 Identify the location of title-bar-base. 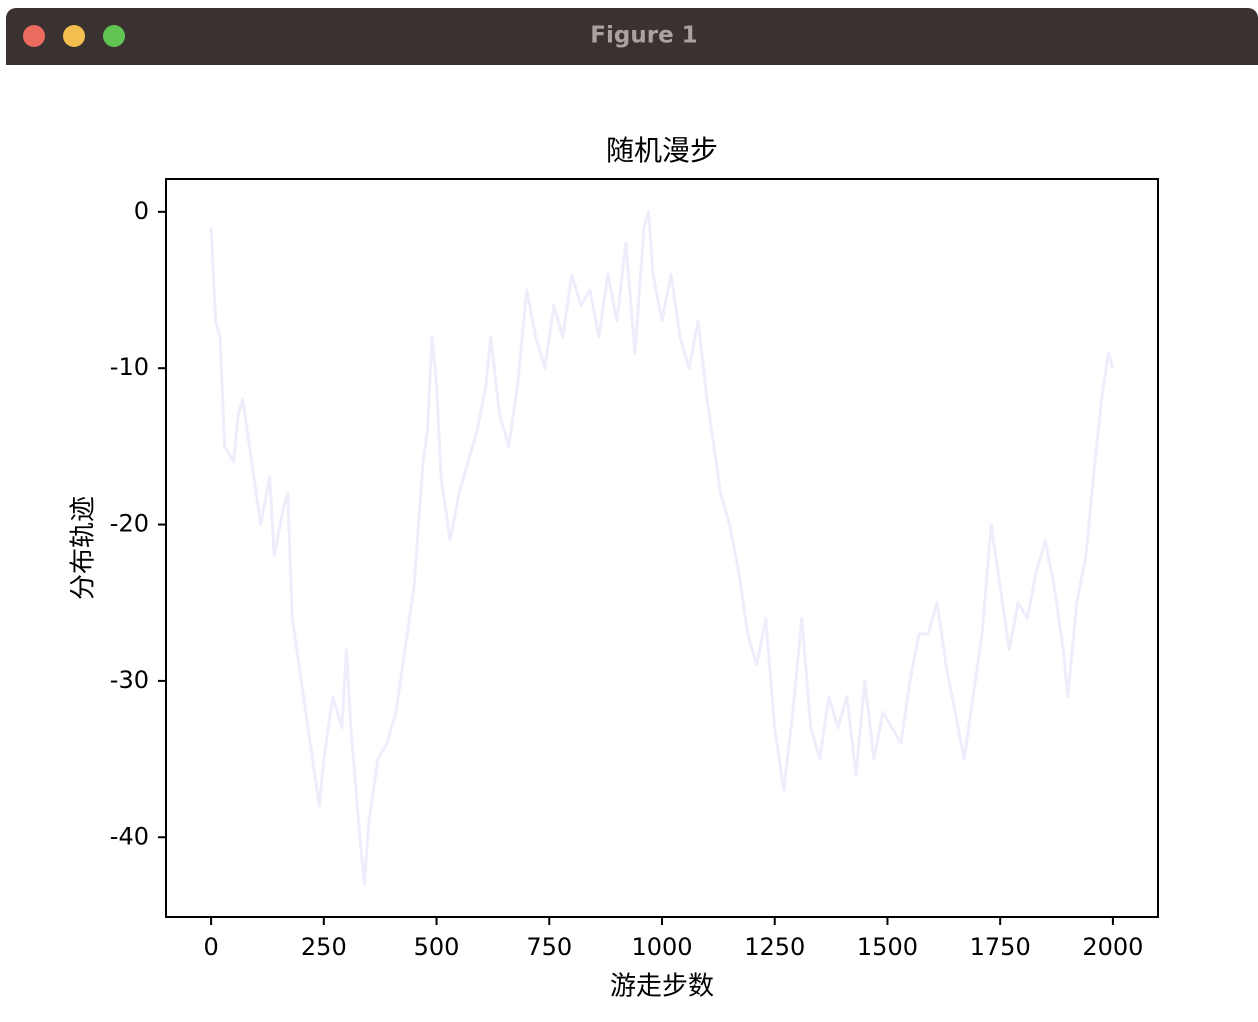
(632, 52).